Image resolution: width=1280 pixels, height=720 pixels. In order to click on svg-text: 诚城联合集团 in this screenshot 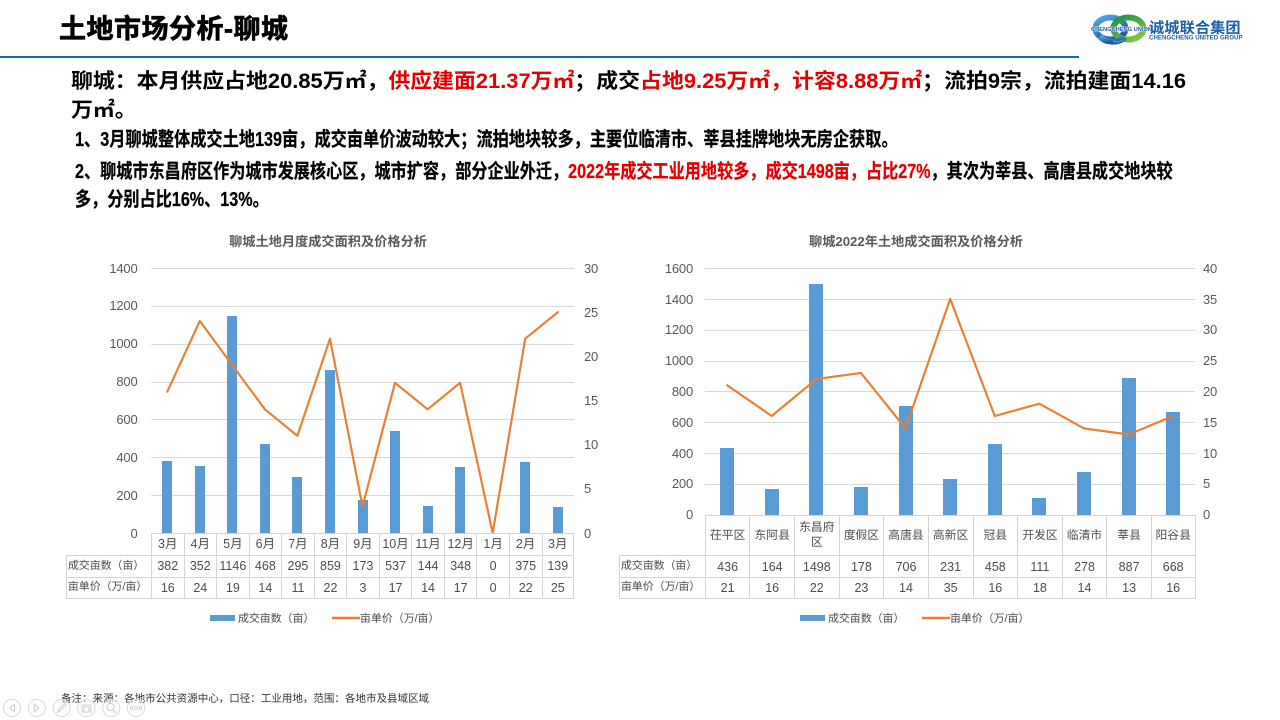, I will do `click(1195, 27)`.